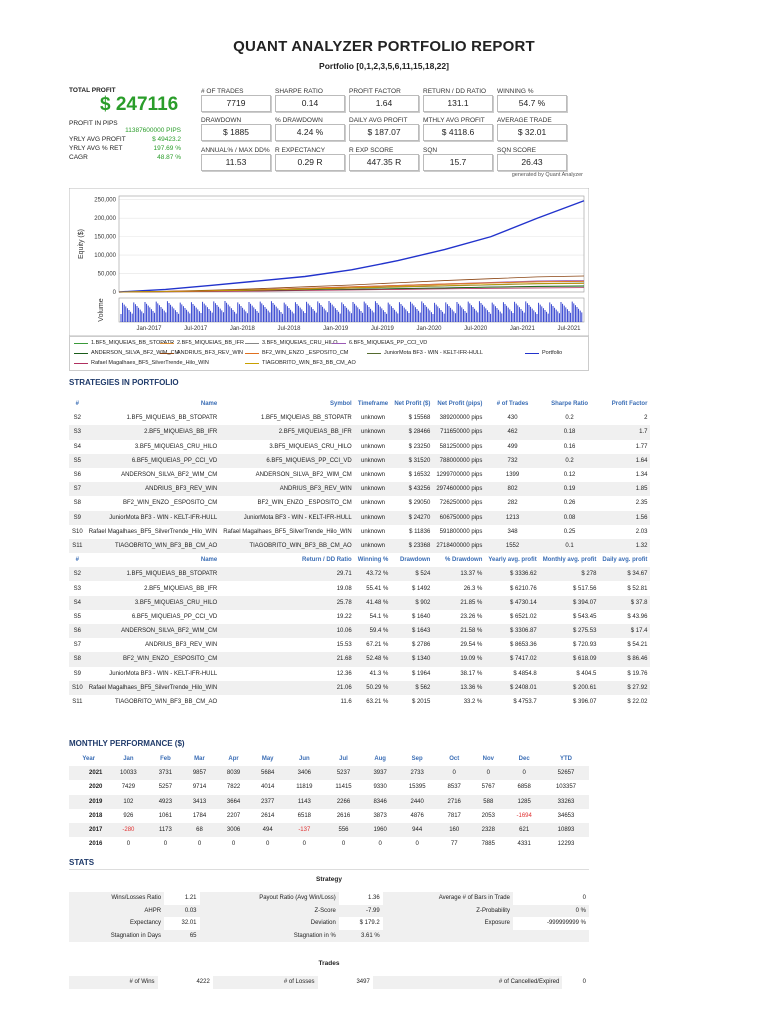  What do you see at coordinates (189, 923) in the screenshot?
I see `stat-value: 32.01` at bounding box center [189, 923].